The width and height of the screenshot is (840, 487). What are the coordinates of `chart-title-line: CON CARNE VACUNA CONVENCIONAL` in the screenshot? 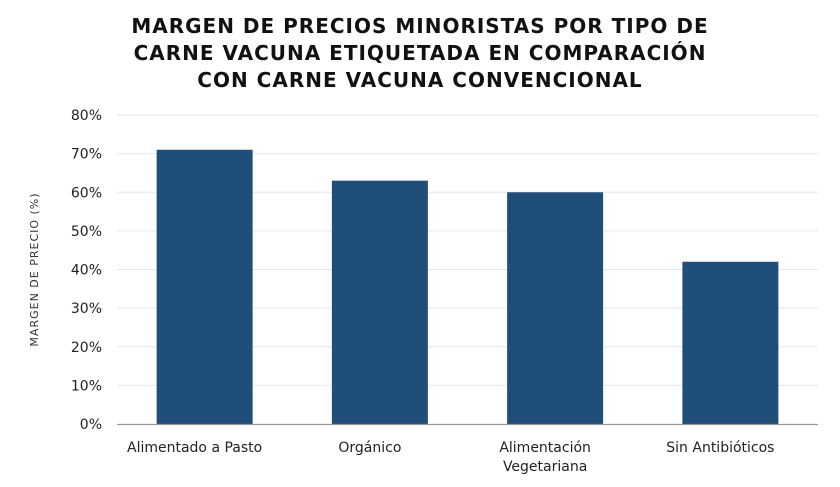 It's located at (419, 80).